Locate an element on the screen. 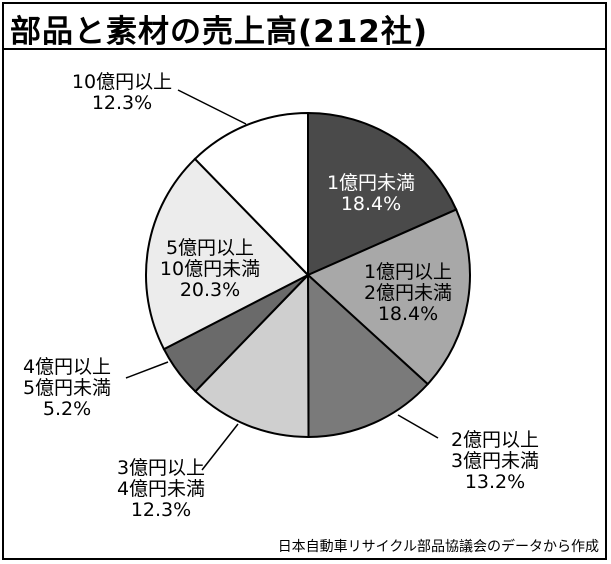  slice-label-4-pct: 5.2% is located at coordinates (67, 409).